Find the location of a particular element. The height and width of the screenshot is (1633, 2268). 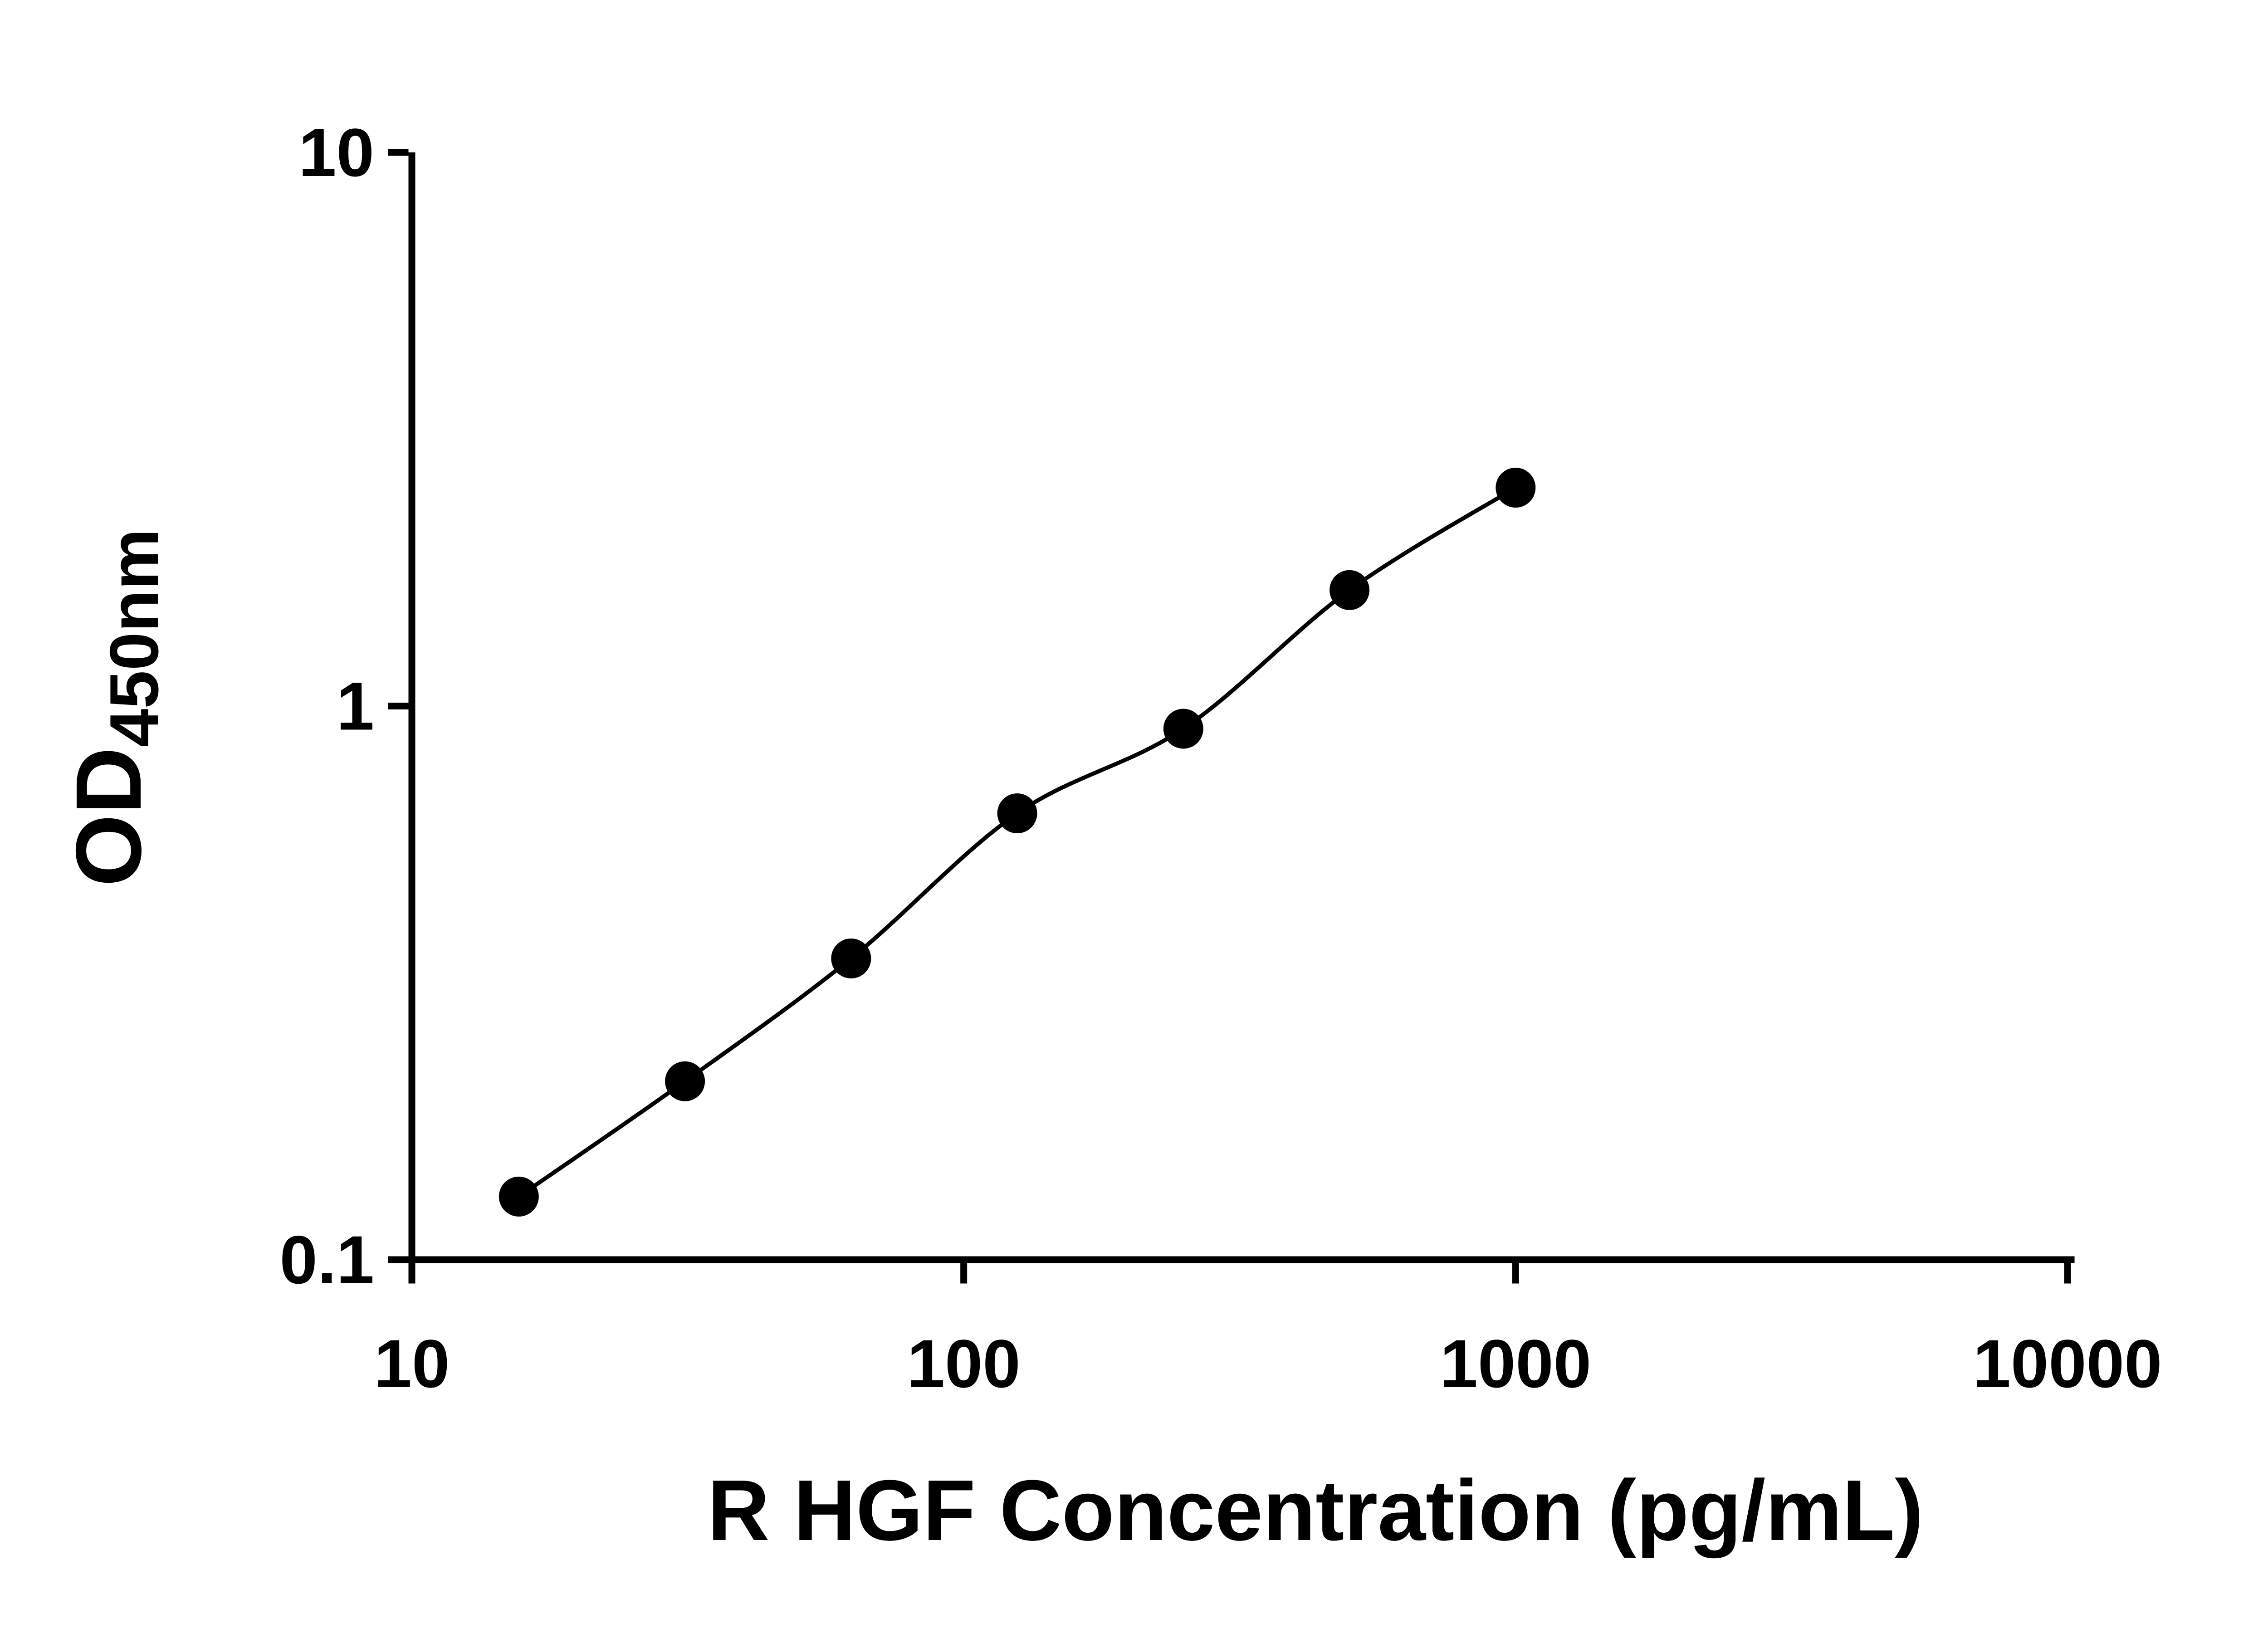

y-axis-label: OD450nm is located at coordinates (115, 707).